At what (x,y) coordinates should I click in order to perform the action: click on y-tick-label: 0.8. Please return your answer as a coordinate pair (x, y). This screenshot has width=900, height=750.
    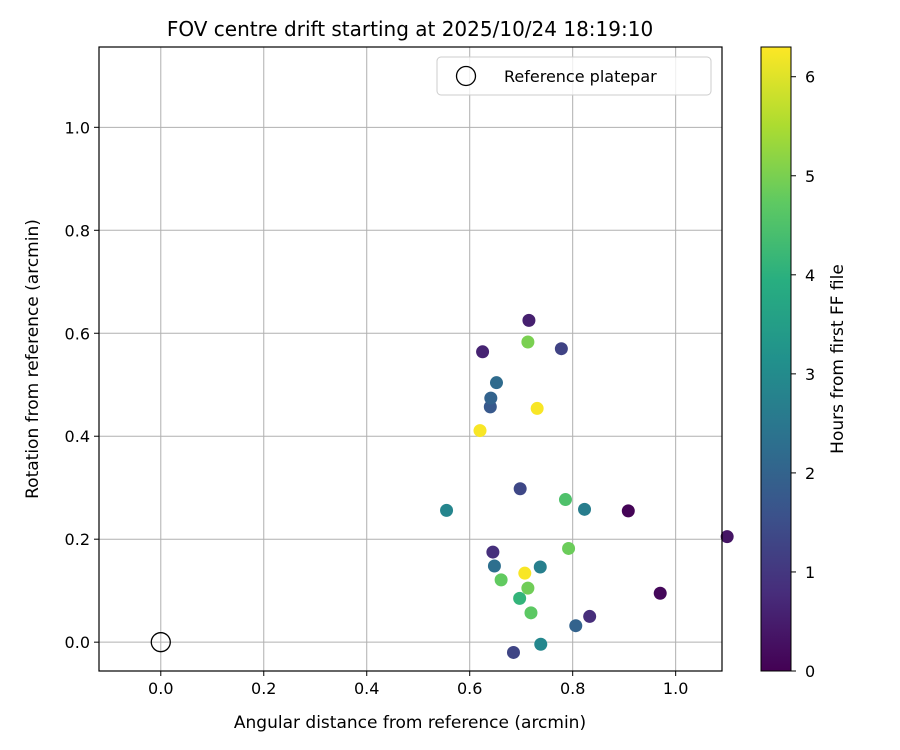
    Looking at the image, I should click on (77, 230).